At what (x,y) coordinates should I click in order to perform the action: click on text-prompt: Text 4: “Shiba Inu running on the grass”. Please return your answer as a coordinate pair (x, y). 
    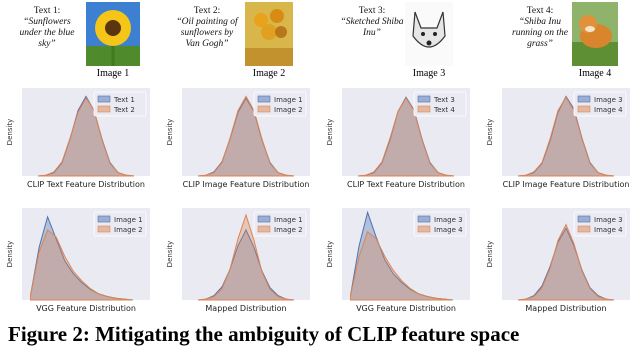
    Looking at the image, I should click on (540, 28).